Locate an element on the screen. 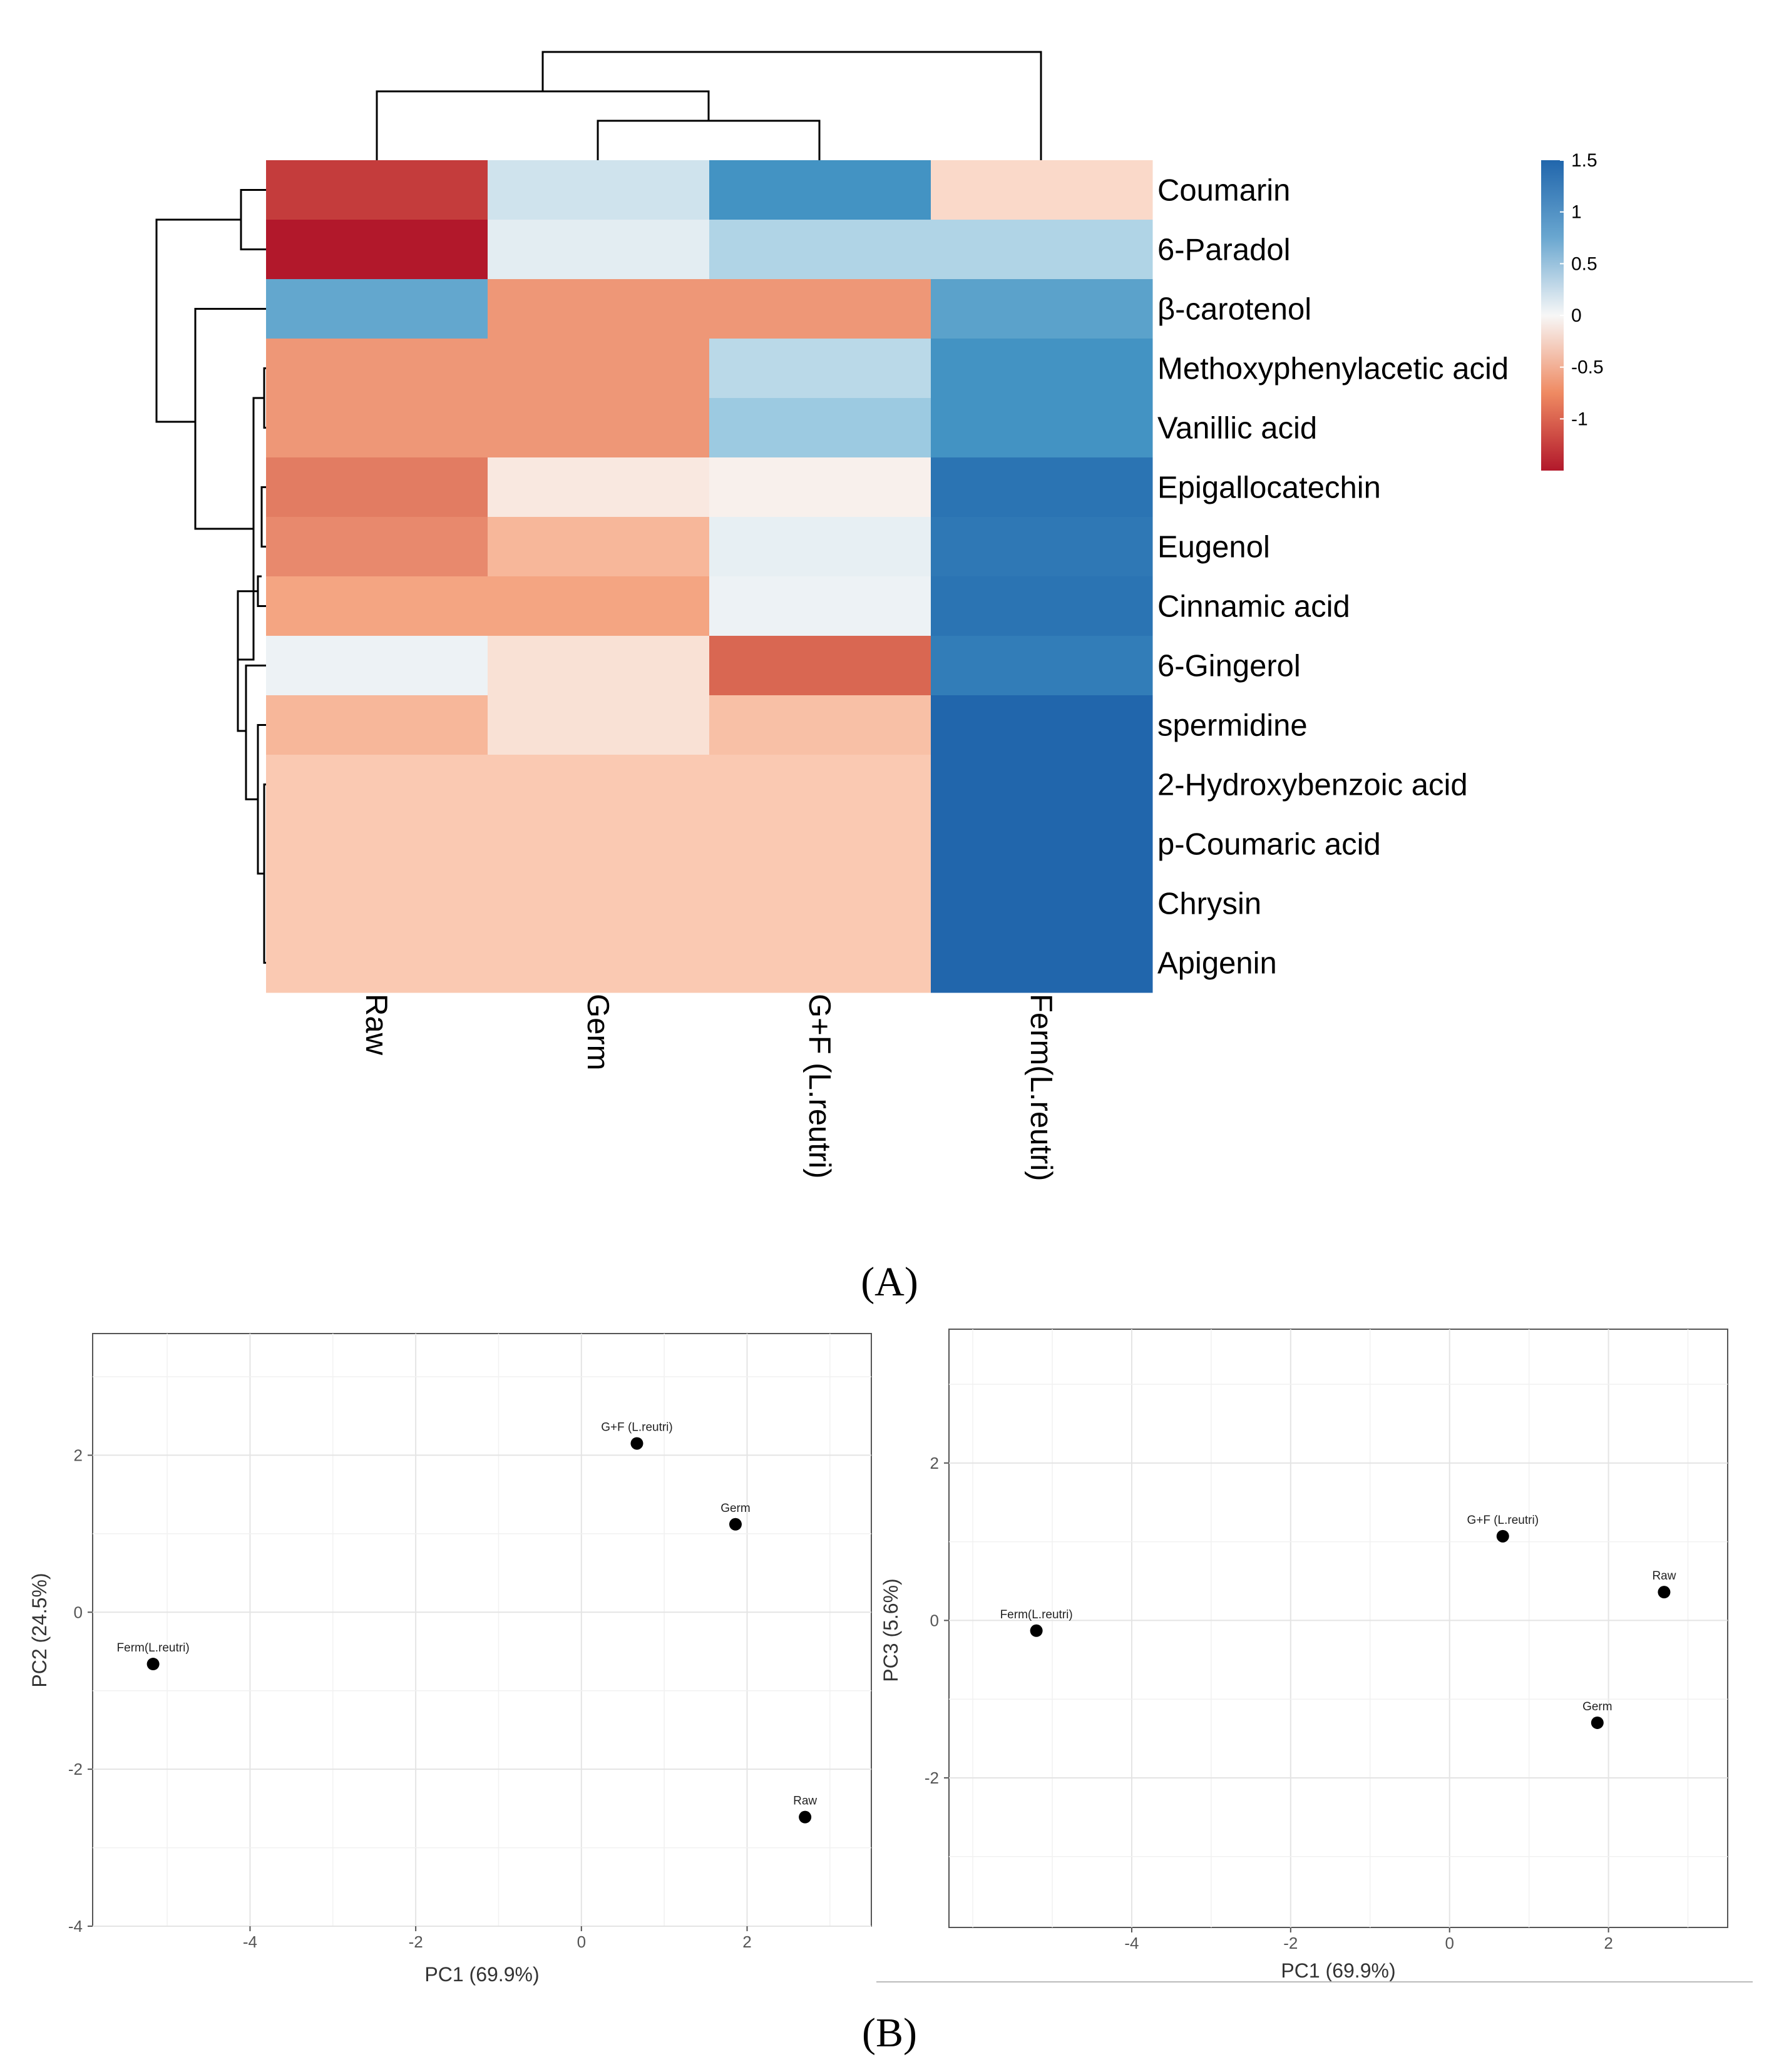  y-tick-label: -4 is located at coordinates (75, 1926).